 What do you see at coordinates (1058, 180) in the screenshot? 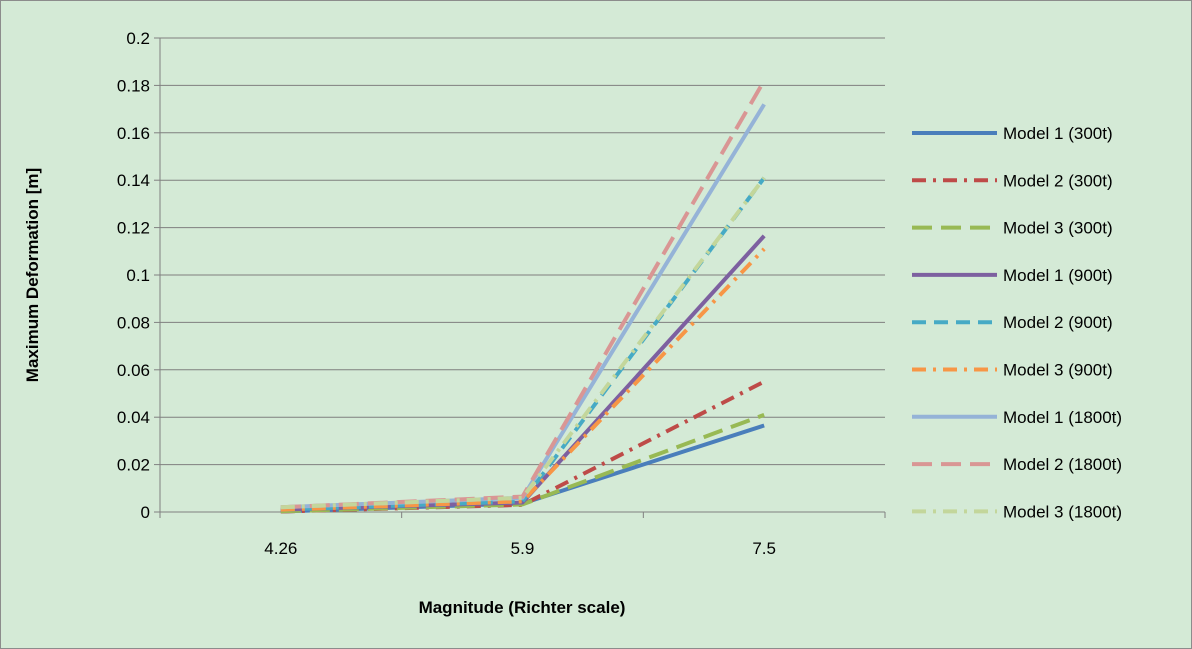
I see `legend-label: Model 2 (300t)` at bounding box center [1058, 180].